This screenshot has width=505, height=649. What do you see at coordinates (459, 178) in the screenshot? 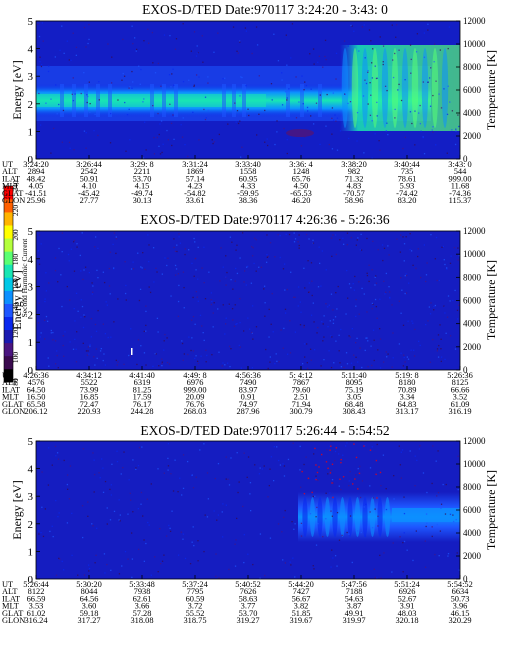
I see `orbit-cell: 999.00` at bounding box center [459, 178].